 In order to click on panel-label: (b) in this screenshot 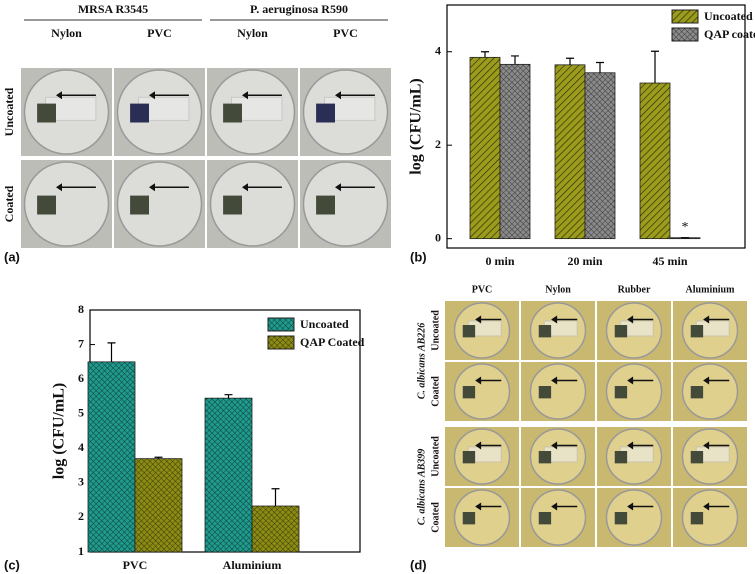, I will do `click(418, 256)`.